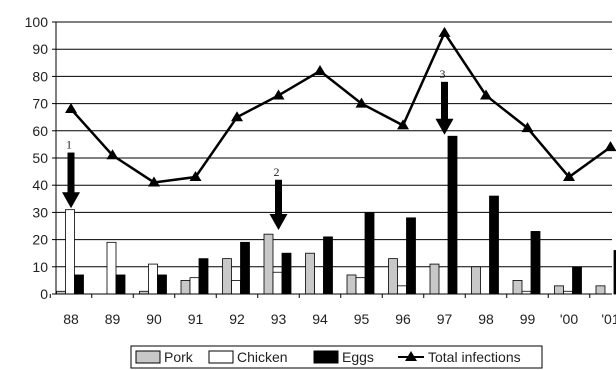 This screenshot has height=370, width=616. I want to click on x-tick-label: 99, so click(528, 319).